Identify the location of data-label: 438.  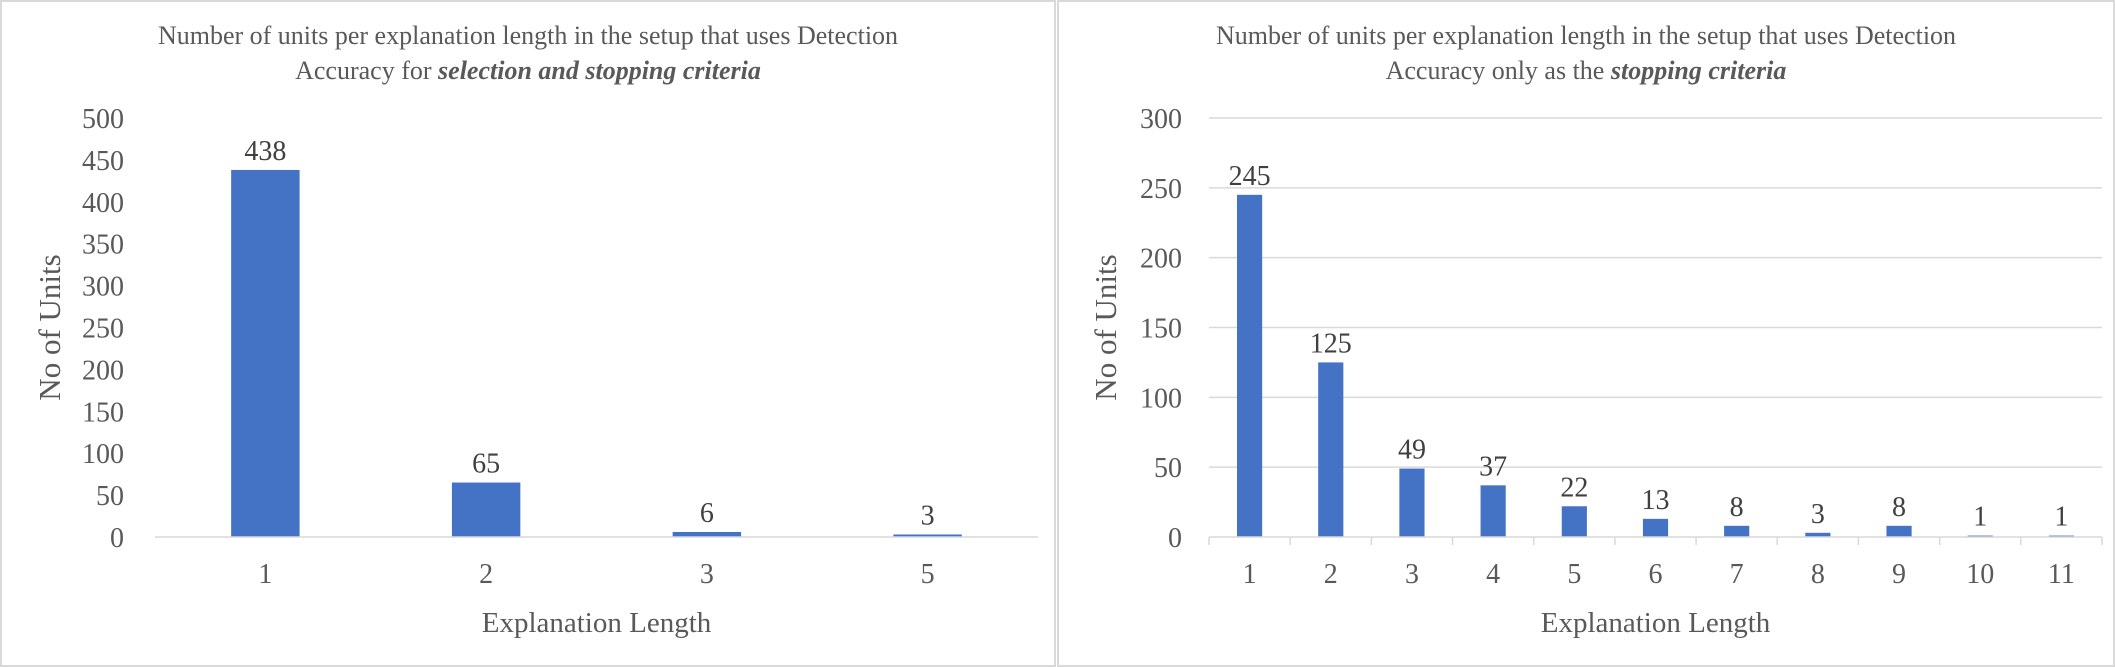
(265, 151).